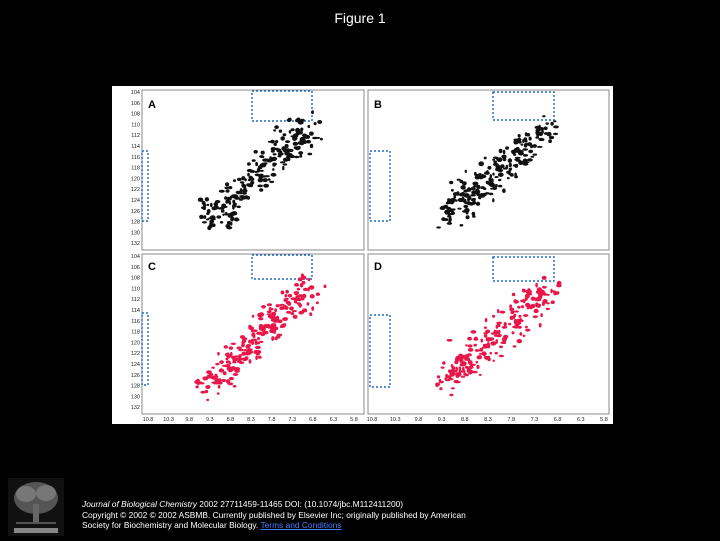 The image size is (720, 541). Describe the element at coordinates (360, 18) in the screenshot. I see `figure-title: Figure 1` at that location.